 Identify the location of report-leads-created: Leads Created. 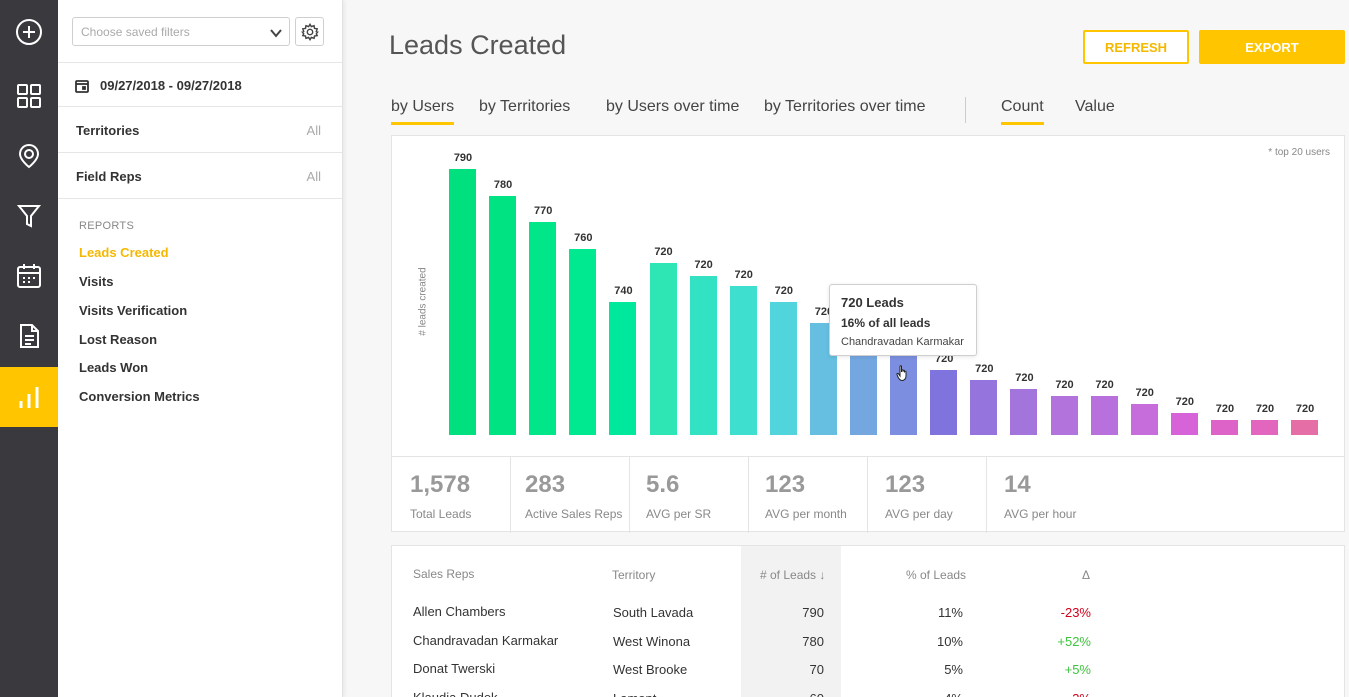
(124, 252).